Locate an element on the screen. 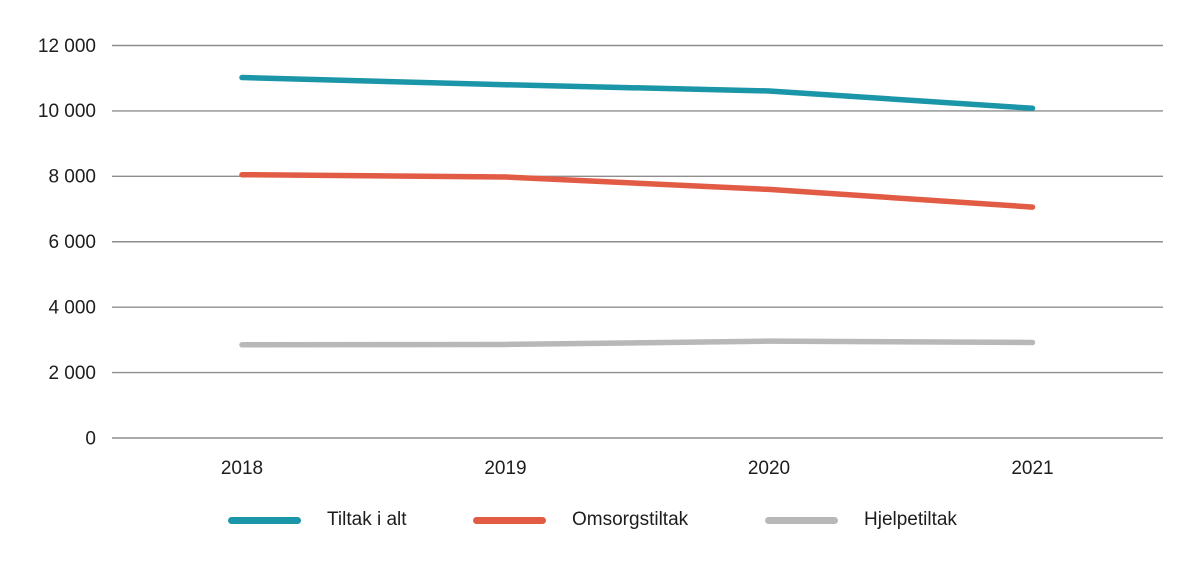 The image size is (1198, 568). legend-swatch-hjelpetiltak is located at coordinates (801, 520).